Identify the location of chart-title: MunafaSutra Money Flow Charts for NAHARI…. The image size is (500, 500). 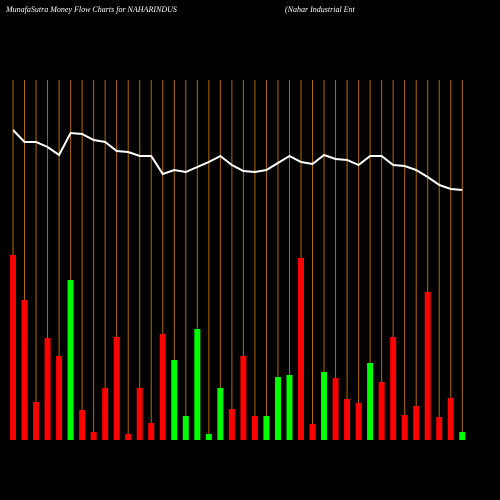
(91, 9).